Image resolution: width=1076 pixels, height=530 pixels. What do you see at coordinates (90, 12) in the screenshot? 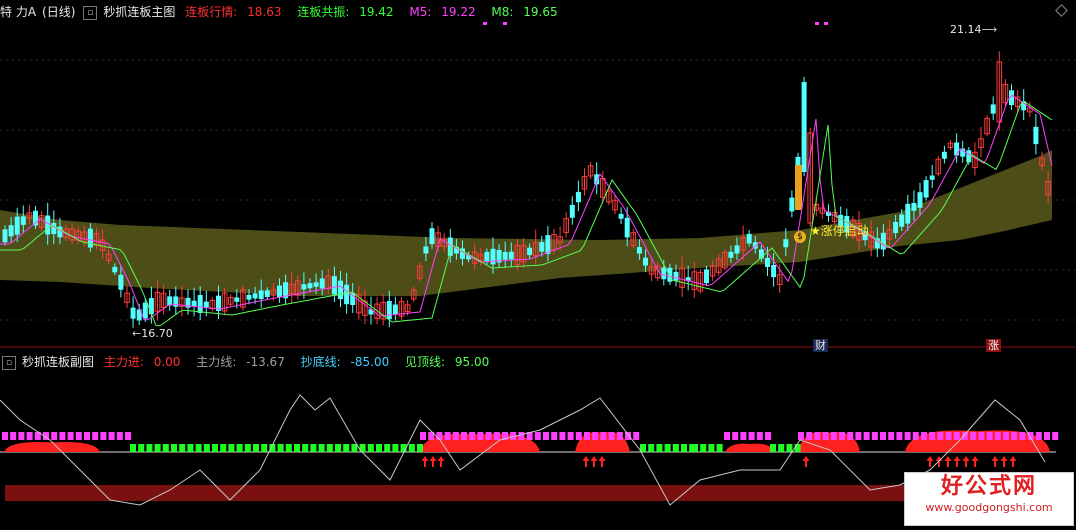
I see `indicator-settings-icon: ▫` at bounding box center [90, 12].